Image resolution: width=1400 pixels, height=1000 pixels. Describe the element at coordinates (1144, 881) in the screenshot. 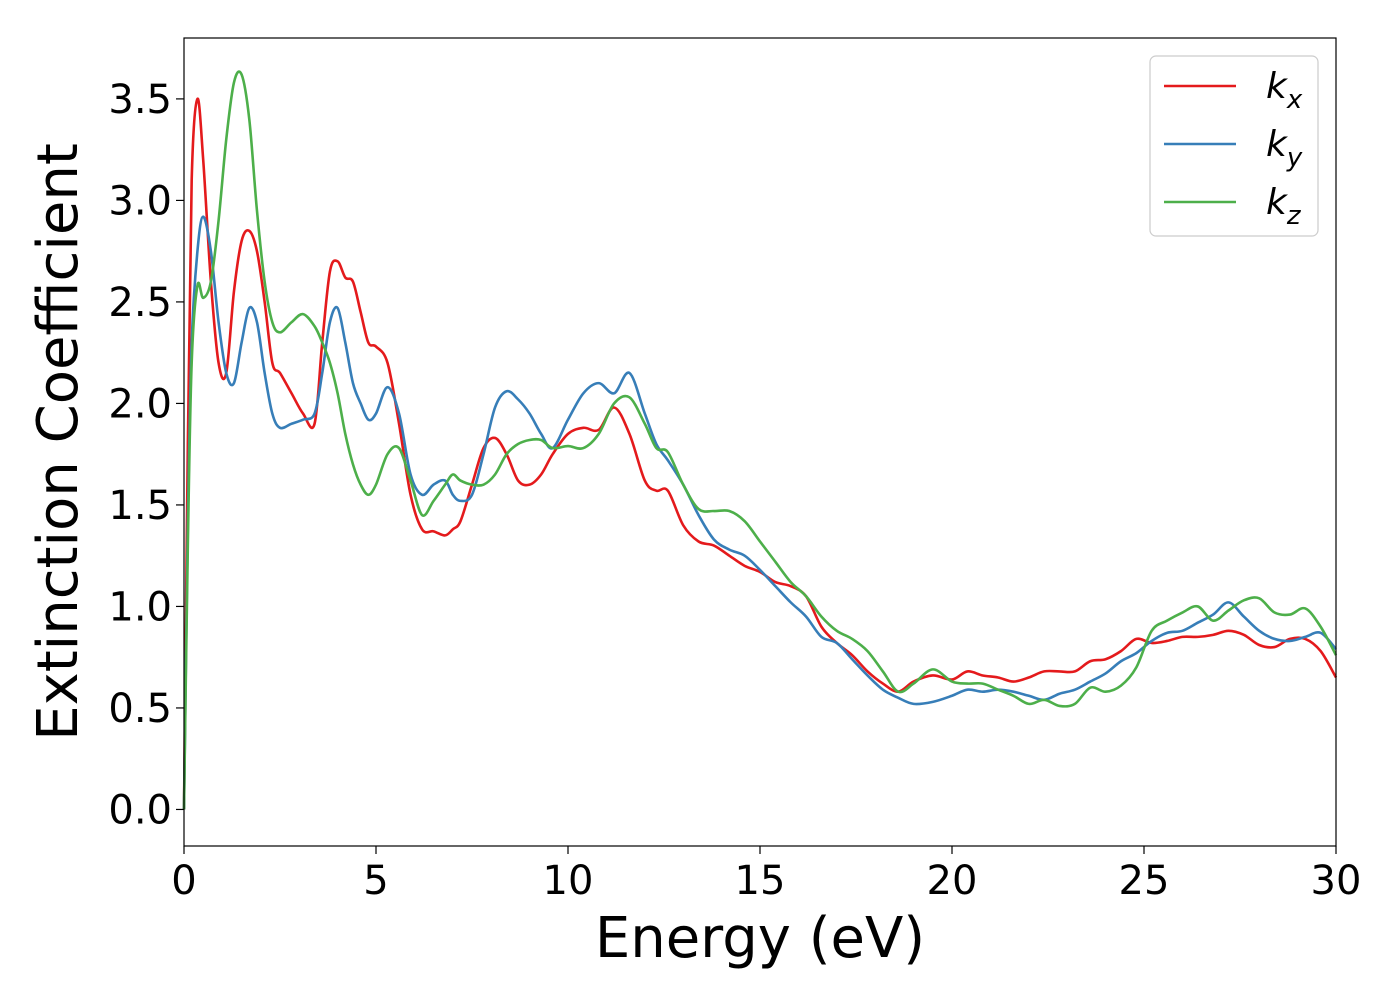

I see `x-tick-label: 25` at that location.